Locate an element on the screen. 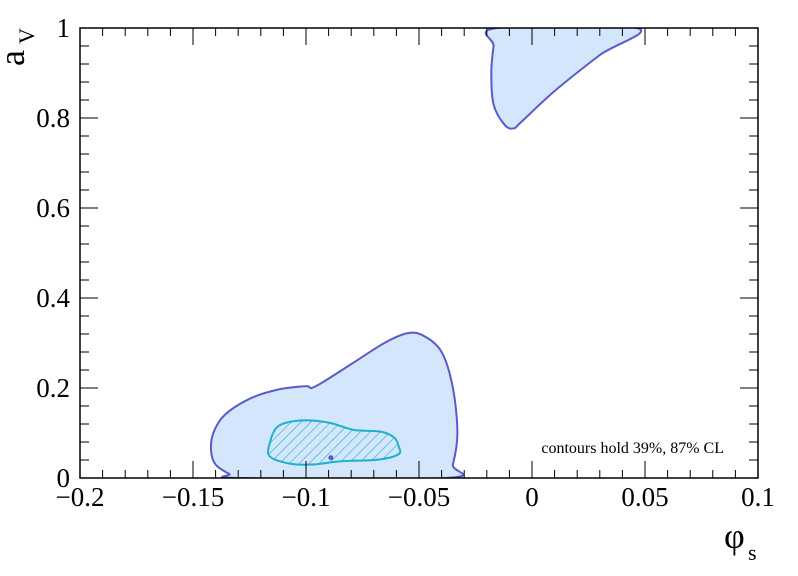 Image resolution: width=798 pixels, height=576 pixels. y-axis-title: a V is located at coordinates (19, 47).